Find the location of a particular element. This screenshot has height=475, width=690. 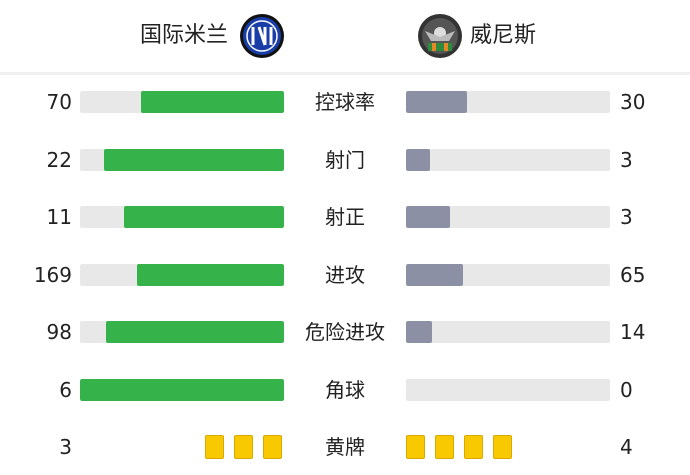

stat-label: 危险进攻 is located at coordinates (345, 332).